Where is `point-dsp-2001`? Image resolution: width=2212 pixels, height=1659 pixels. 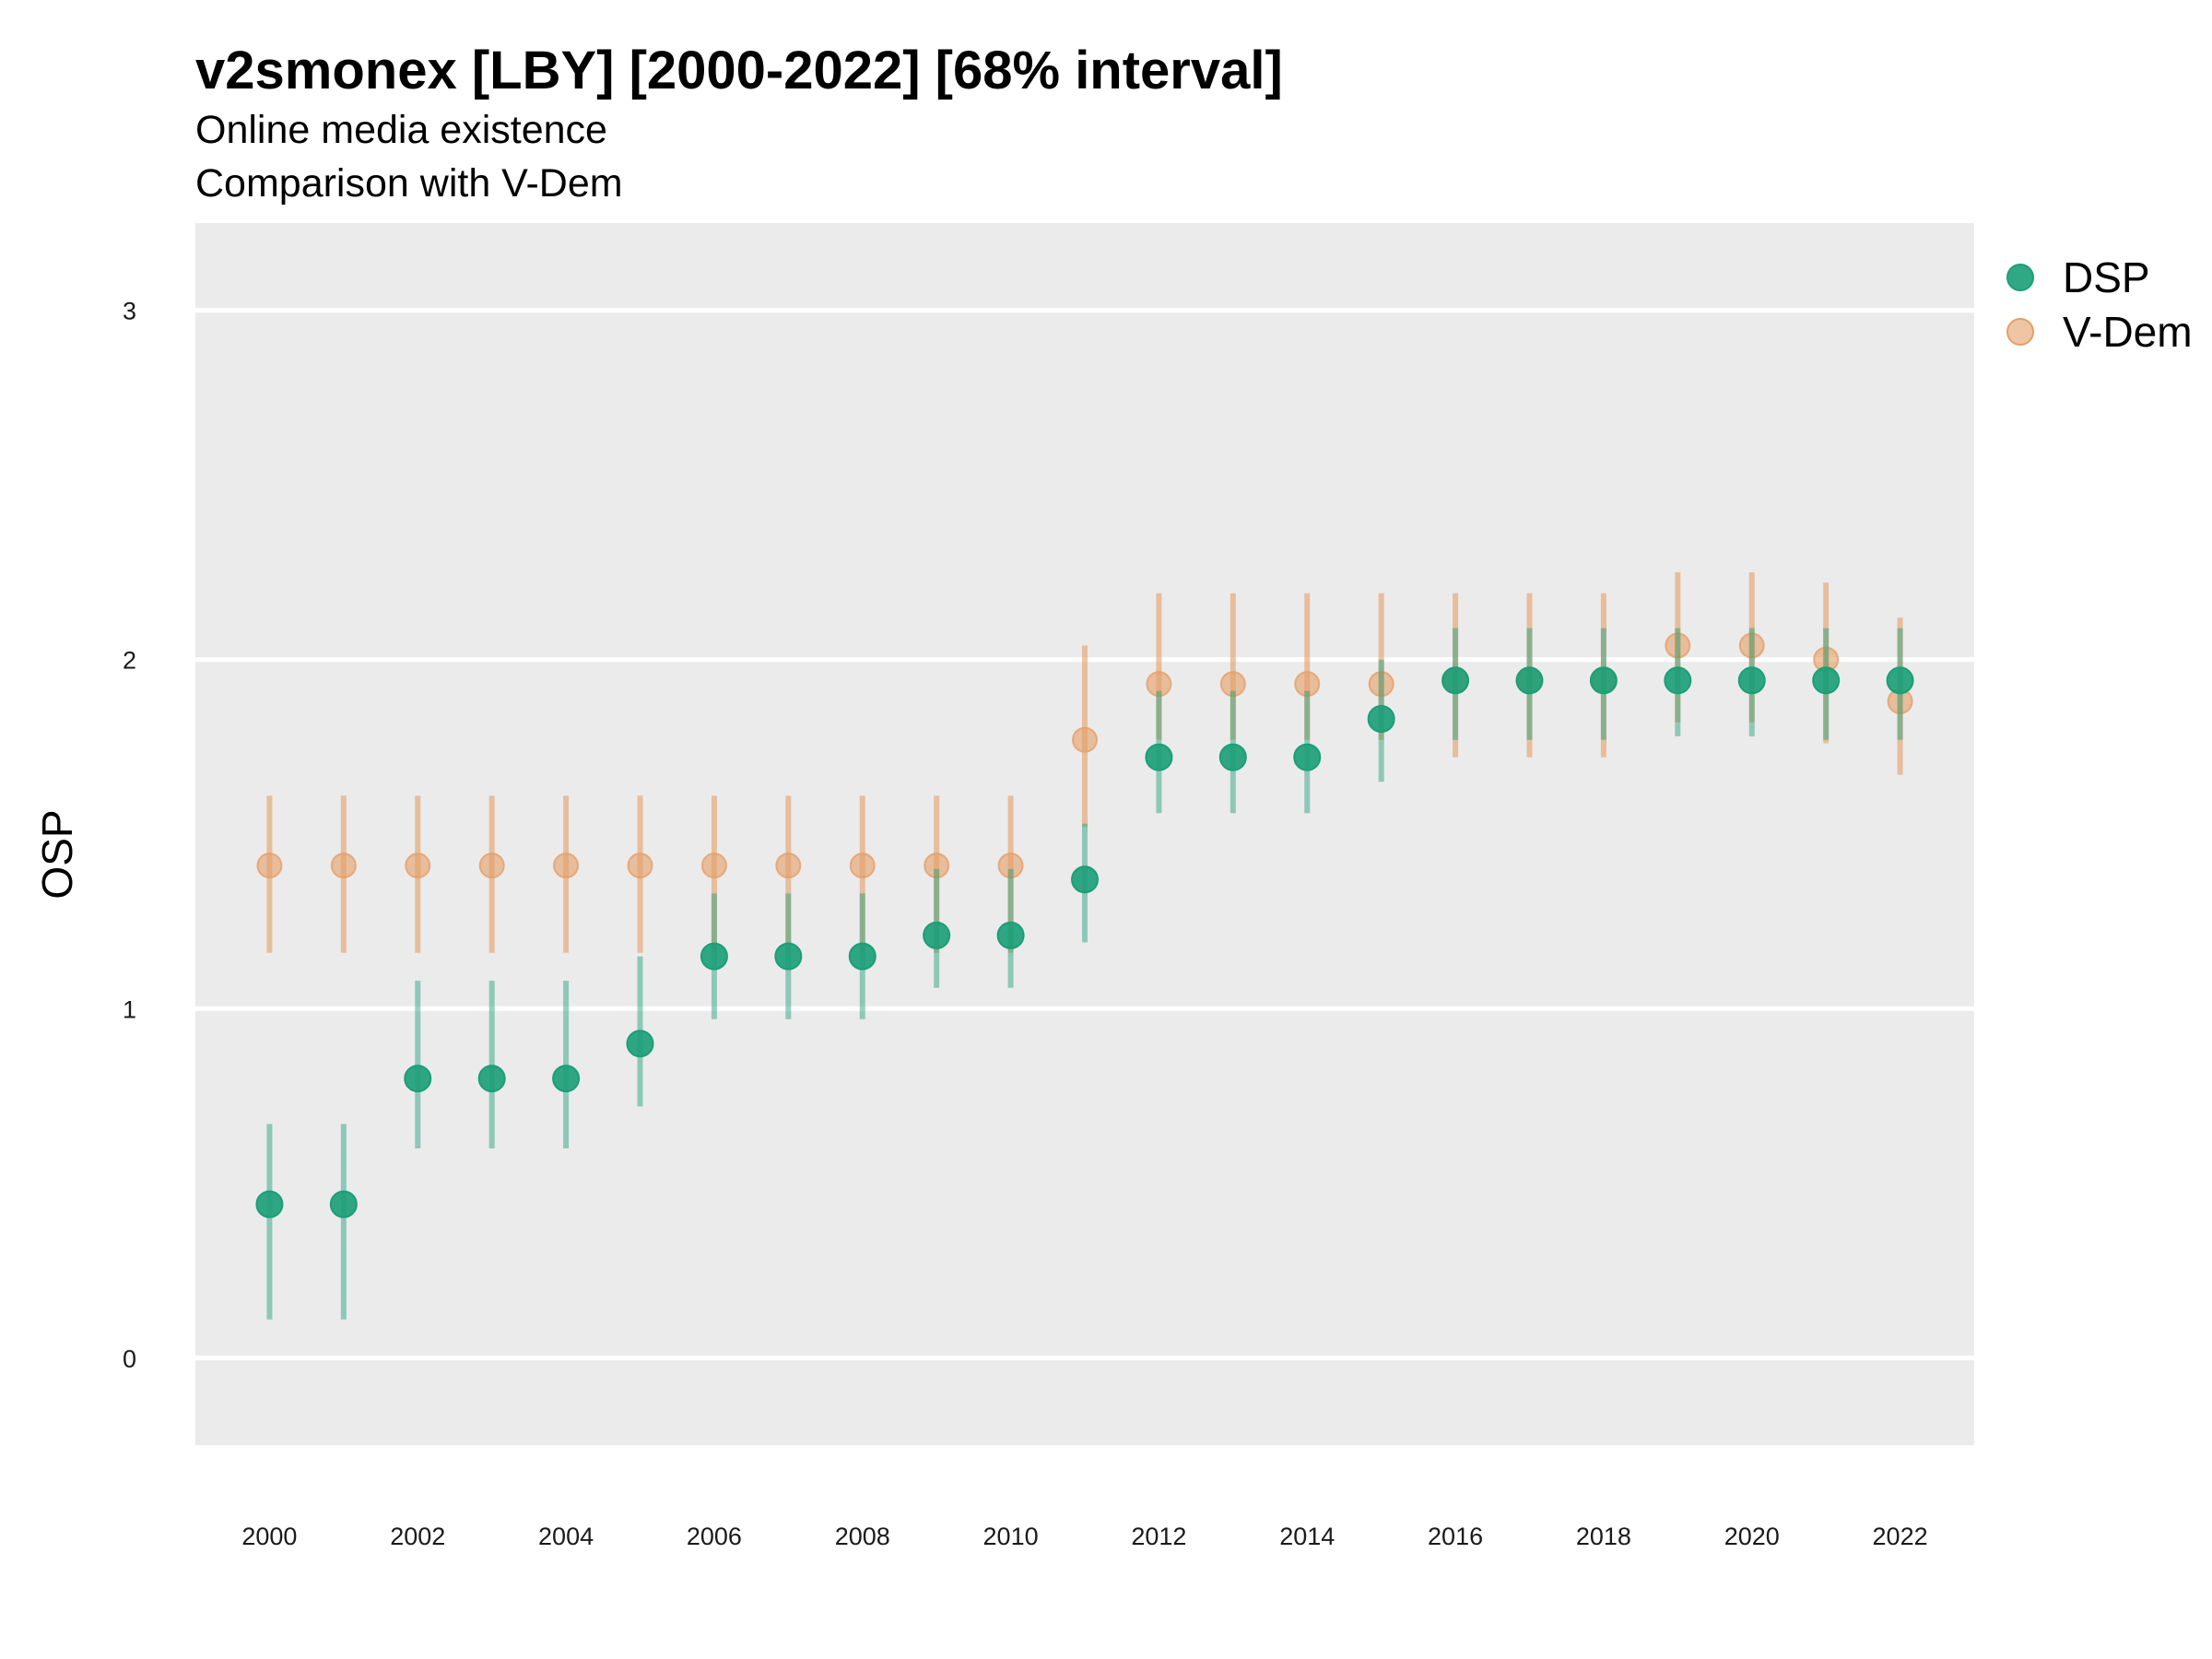
point-dsp-2001 is located at coordinates (343, 1204).